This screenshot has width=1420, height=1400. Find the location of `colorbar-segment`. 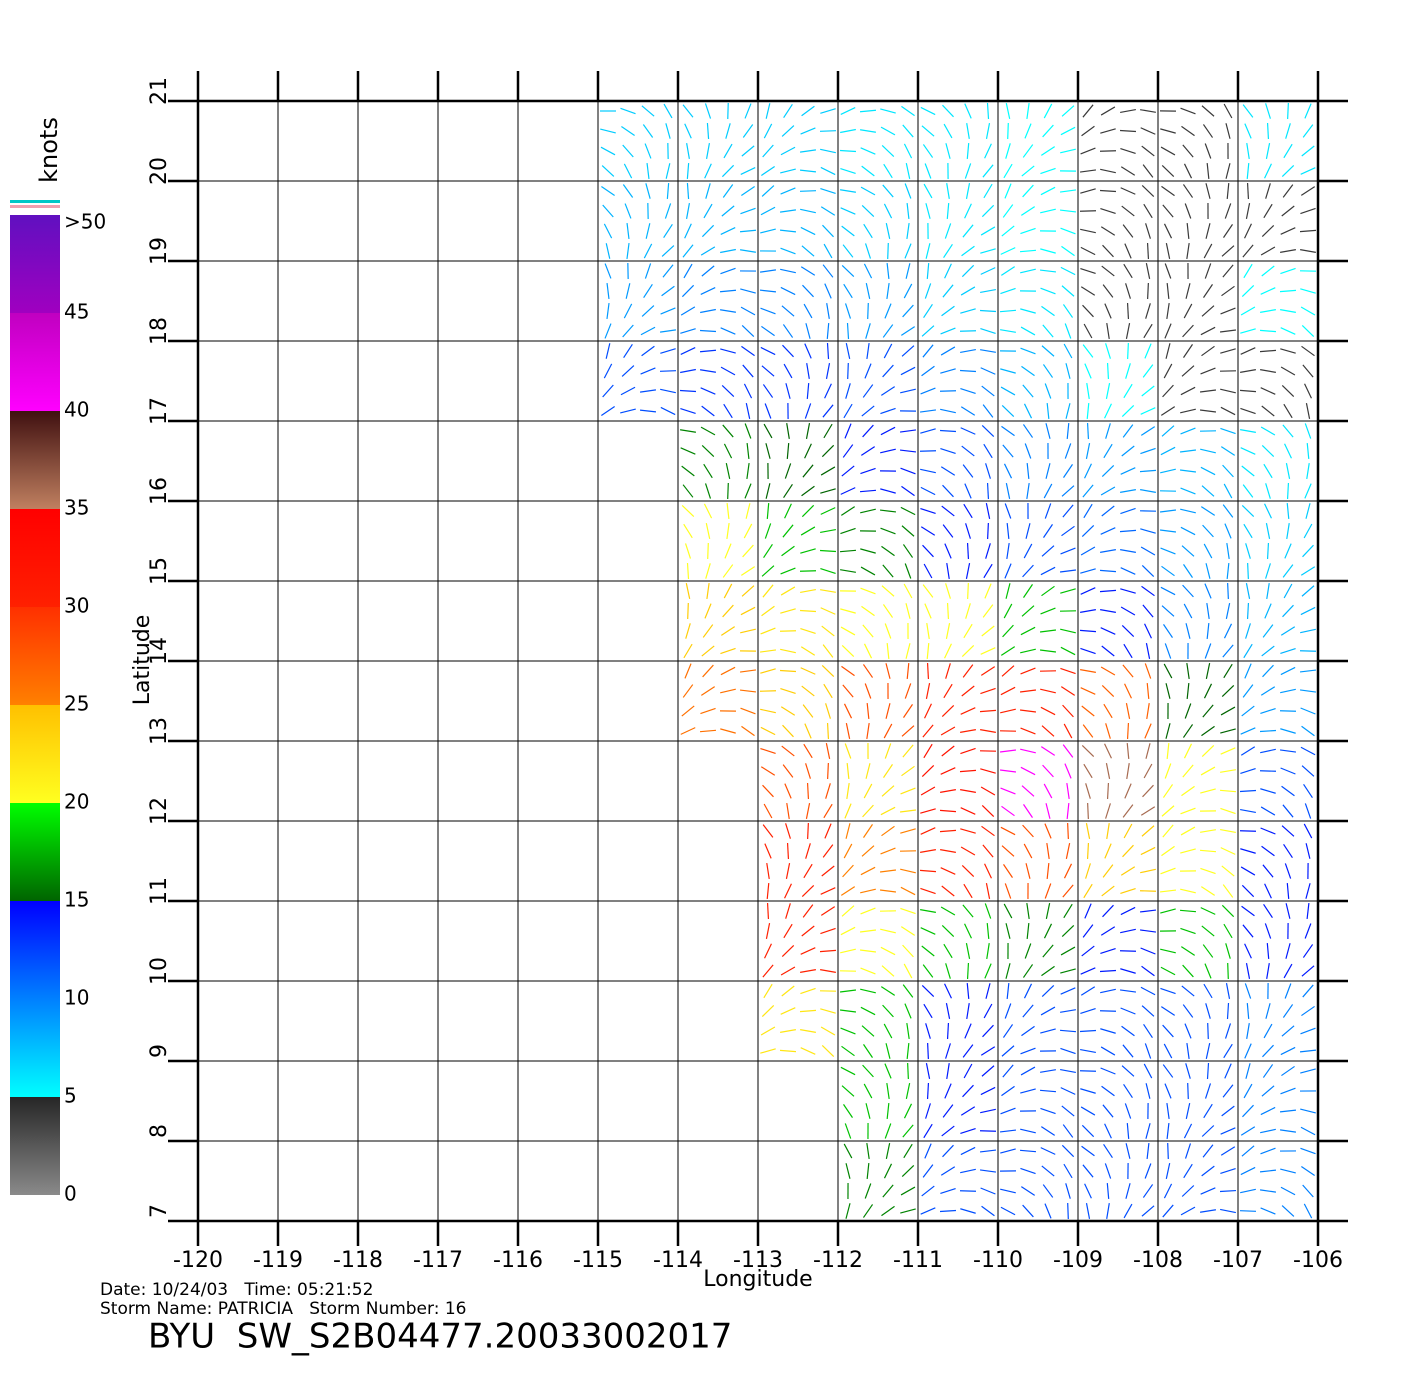

colorbar-segment is located at coordinates (35, 1048).